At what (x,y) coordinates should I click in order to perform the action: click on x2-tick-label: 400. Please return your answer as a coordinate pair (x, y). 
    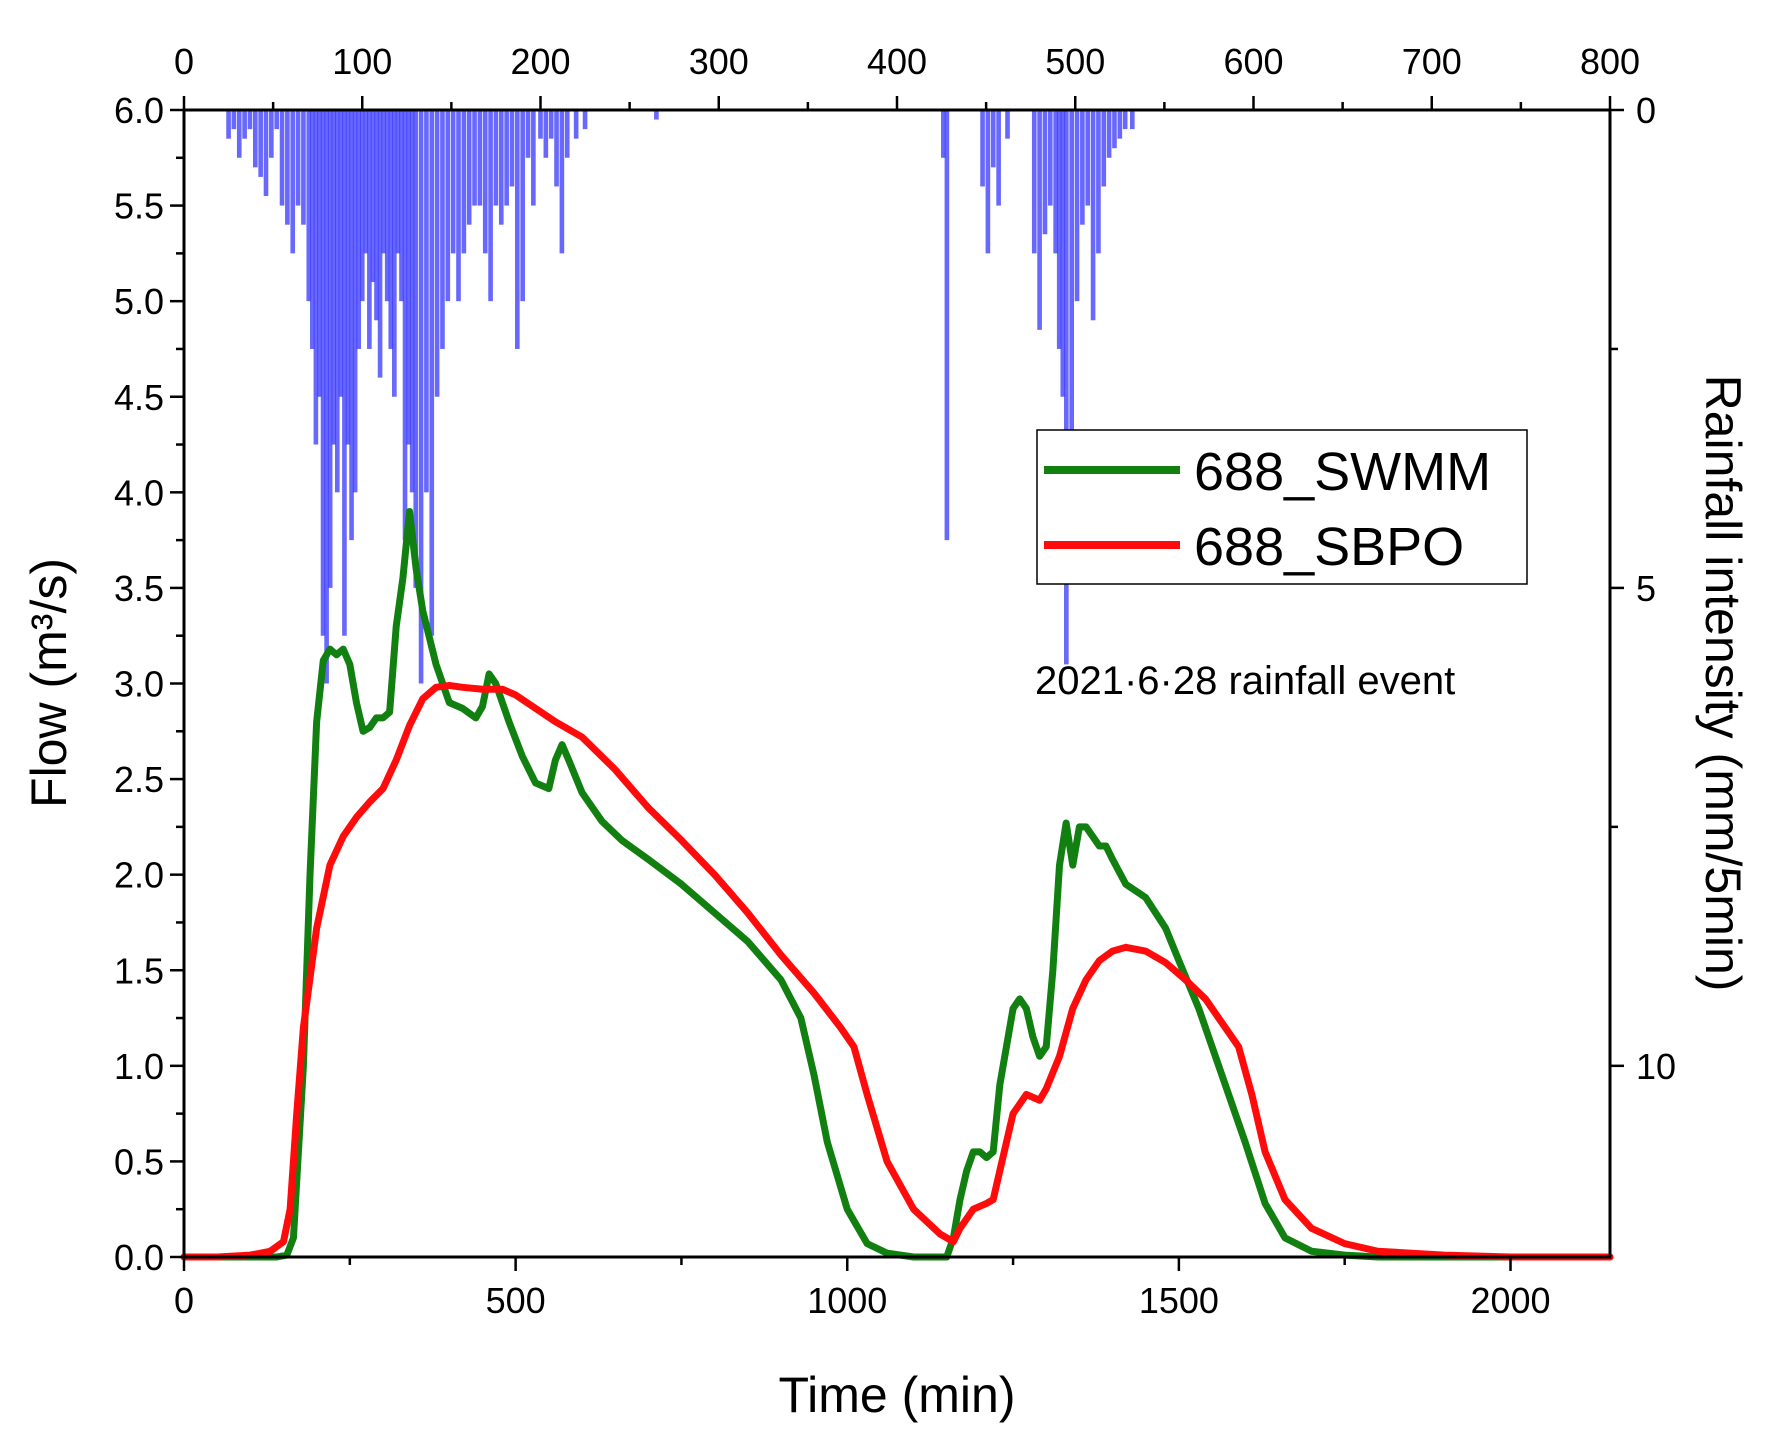
    Looking at the image, I should click on (897, 61).